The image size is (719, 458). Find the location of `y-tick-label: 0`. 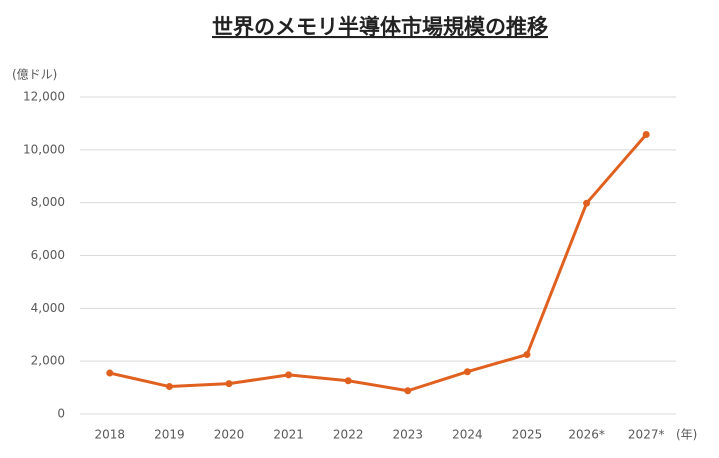

y-tick-label: 0 is located at coordinates (61, 414).